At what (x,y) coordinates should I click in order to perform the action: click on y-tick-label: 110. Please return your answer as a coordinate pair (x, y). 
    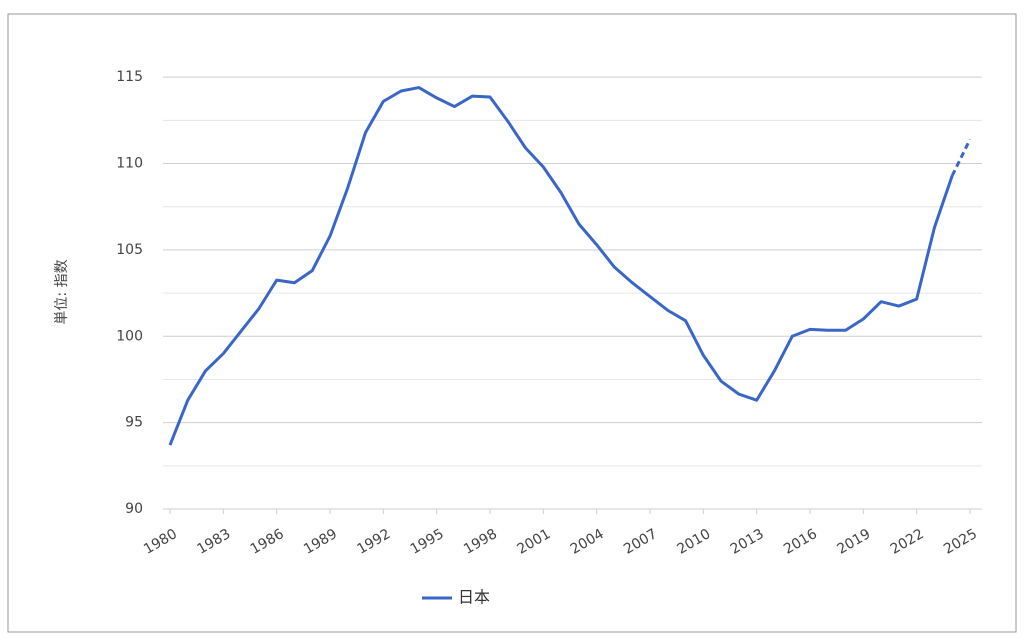
    Looking at the image, I should click on (129, 164).